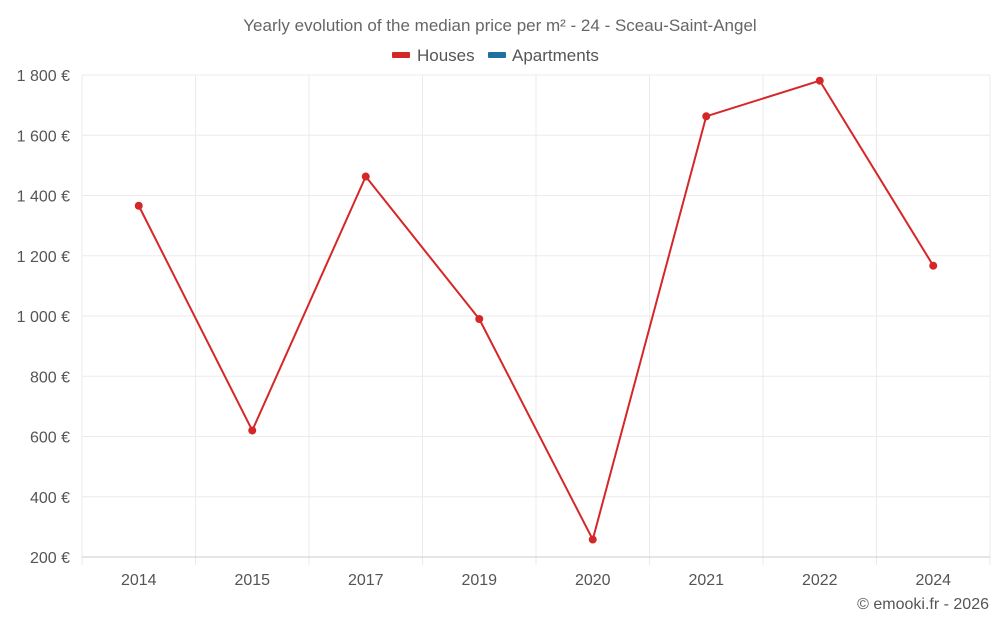  What do you see at coordinates (933, 580) in the screenshot?
I see `x-tick-label: 2024` at bounding box center [933, 580].